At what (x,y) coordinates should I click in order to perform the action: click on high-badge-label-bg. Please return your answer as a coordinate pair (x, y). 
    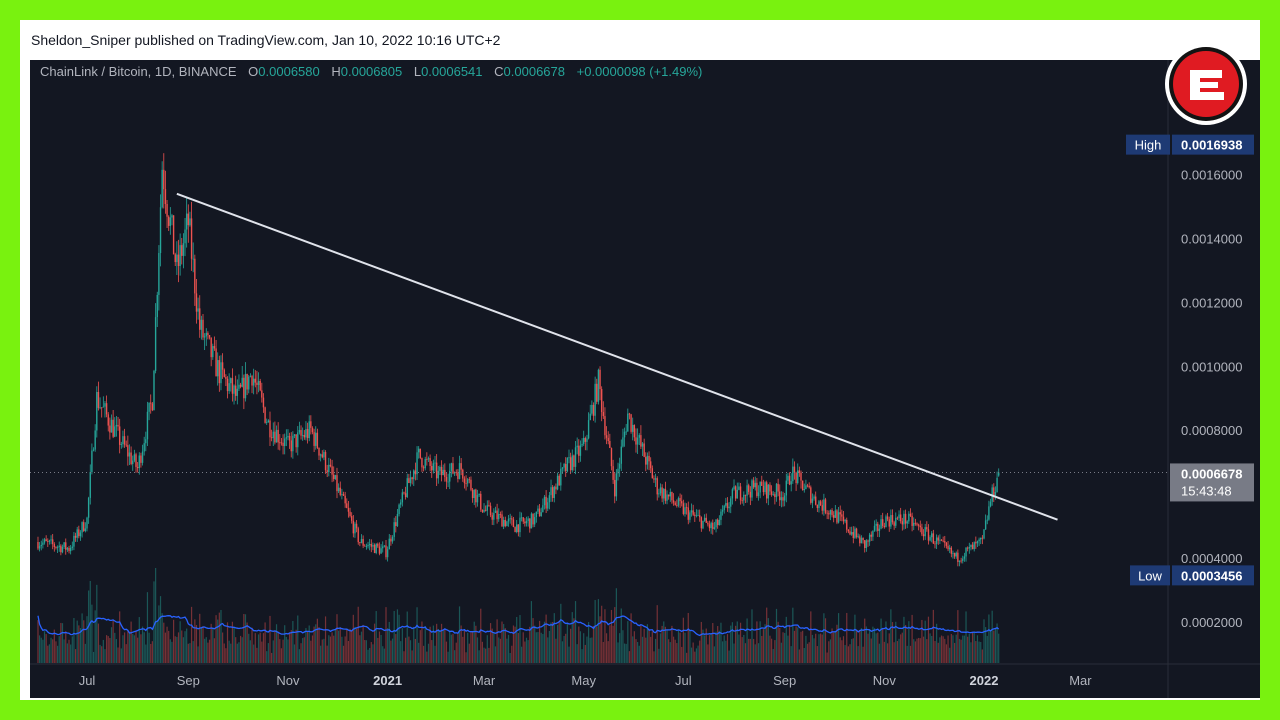
    Looking at the image, I should click on (1148, 144).